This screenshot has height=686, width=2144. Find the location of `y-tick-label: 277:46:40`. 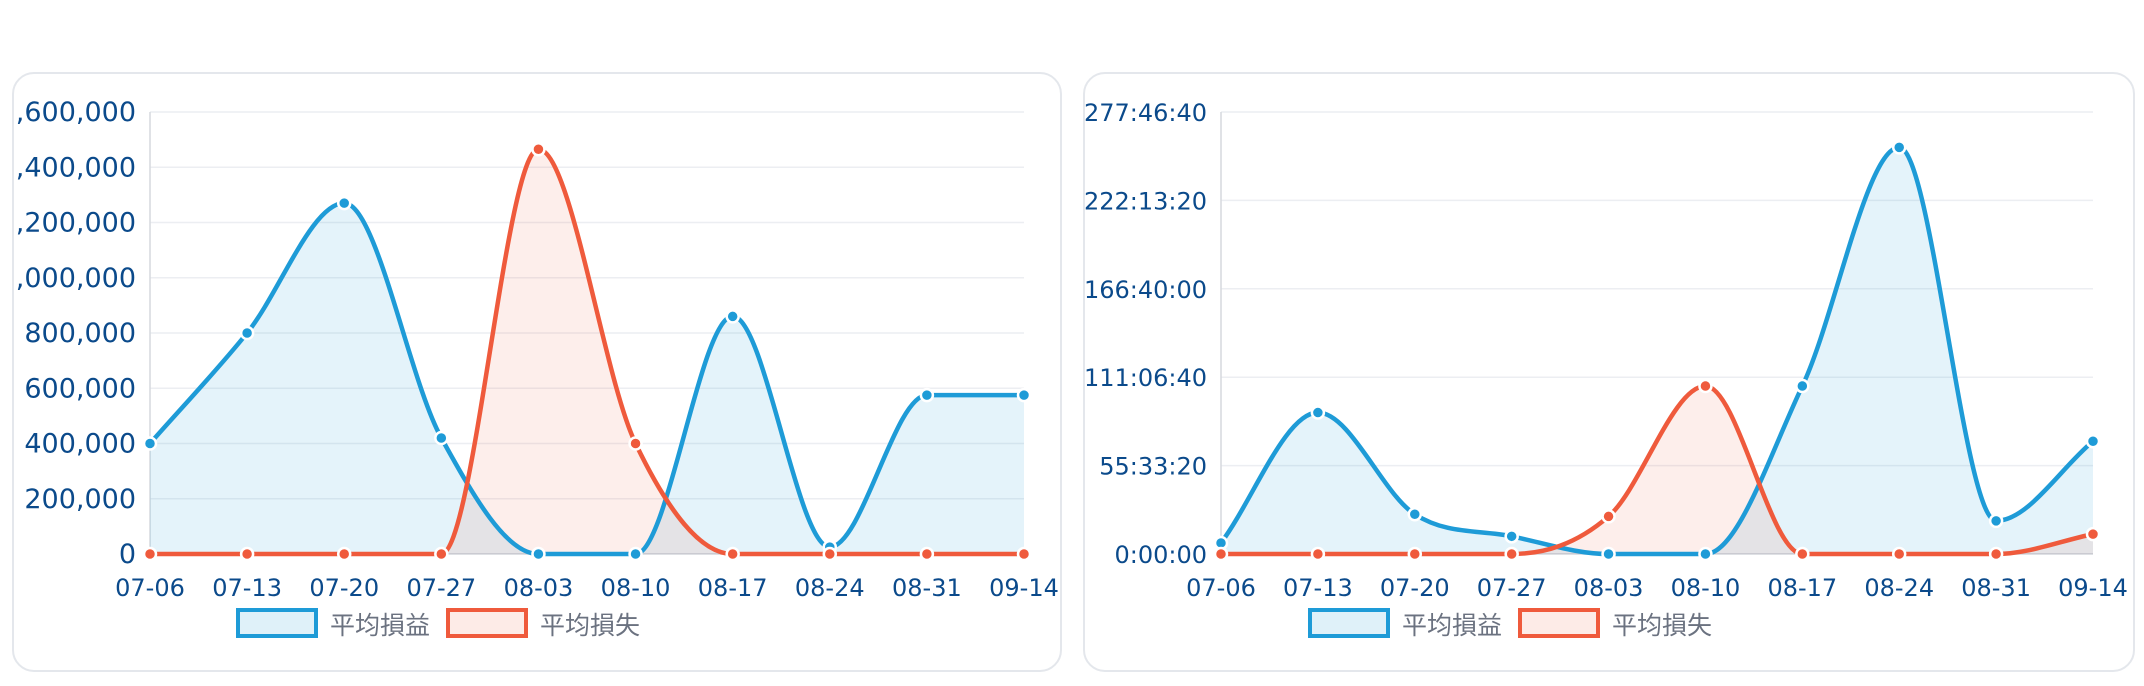

y-tick-label: 277:46:40 is located at coordinates (1146, 113).